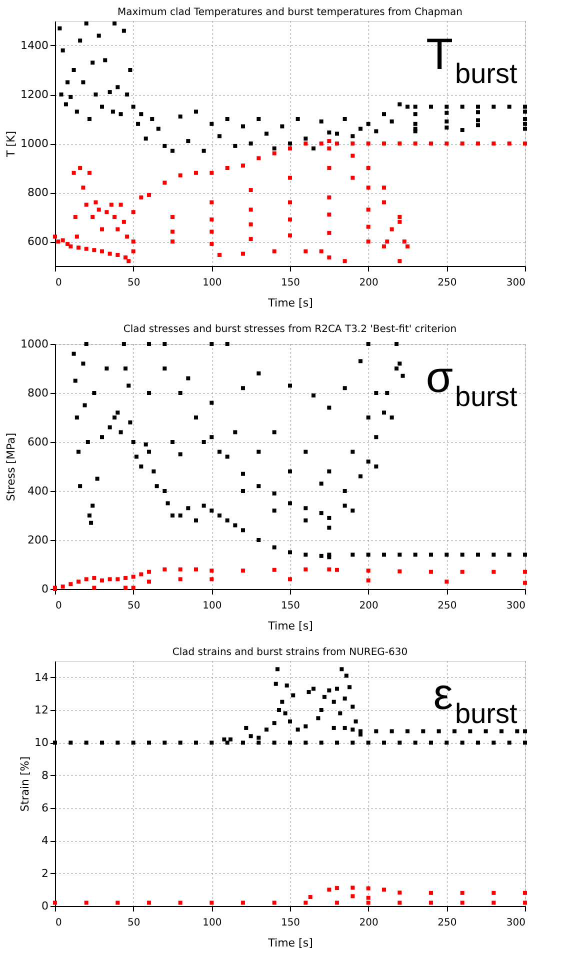  What do you see at coordinates (11, 467) in the screenshot?
I see `y-axis-title: Stress [MPa]` at bounding box center [11, 467].